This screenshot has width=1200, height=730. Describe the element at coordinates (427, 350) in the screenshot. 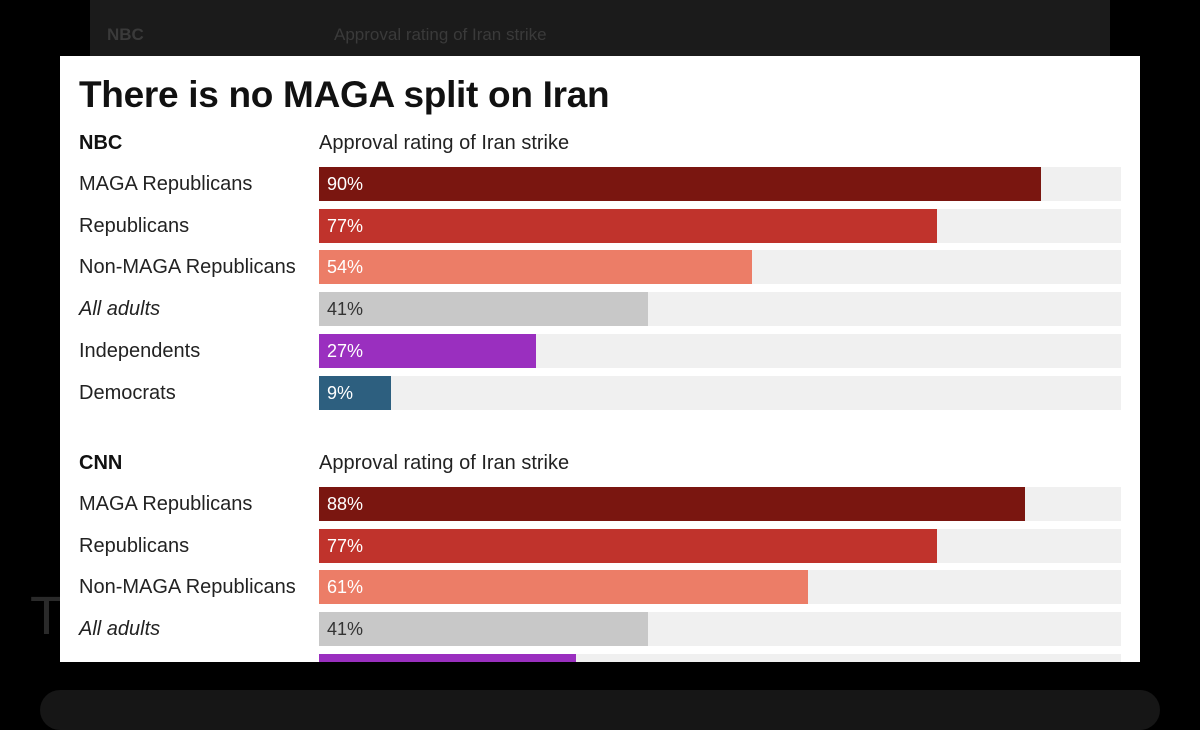

I see `bar: 27%` at that location.